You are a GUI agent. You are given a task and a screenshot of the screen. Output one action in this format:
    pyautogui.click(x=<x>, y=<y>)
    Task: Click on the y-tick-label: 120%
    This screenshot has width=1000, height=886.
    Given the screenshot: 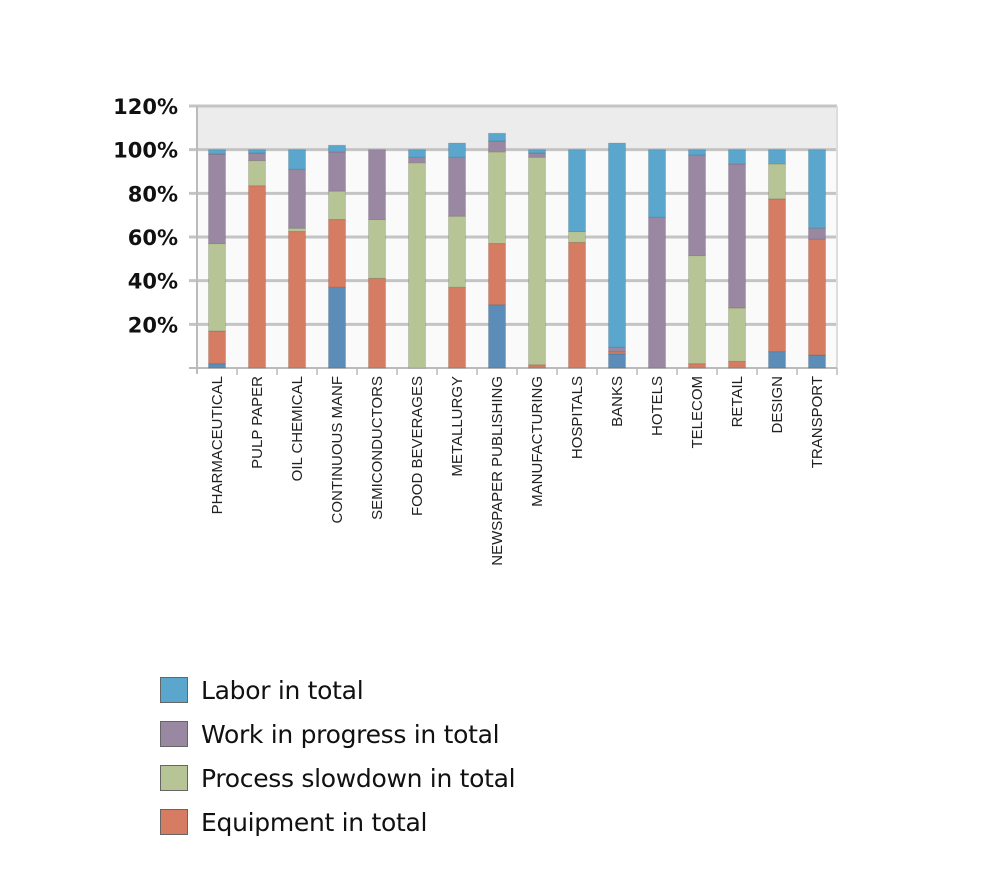 What is the action you would take?
    pyautogui.click(x=145, y=107)
    